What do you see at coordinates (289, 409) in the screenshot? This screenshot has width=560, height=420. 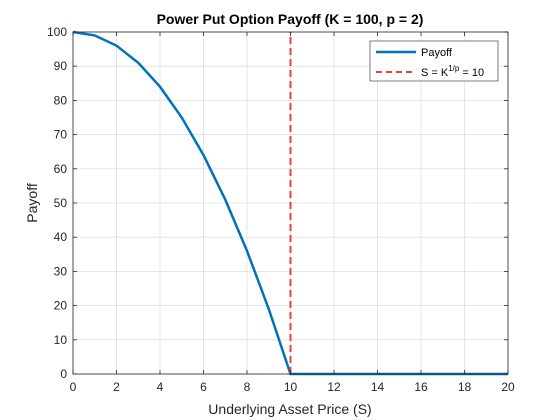 I see `x-axis-label: Underlying Asset Price (S)` at bounding box center [289, 409].